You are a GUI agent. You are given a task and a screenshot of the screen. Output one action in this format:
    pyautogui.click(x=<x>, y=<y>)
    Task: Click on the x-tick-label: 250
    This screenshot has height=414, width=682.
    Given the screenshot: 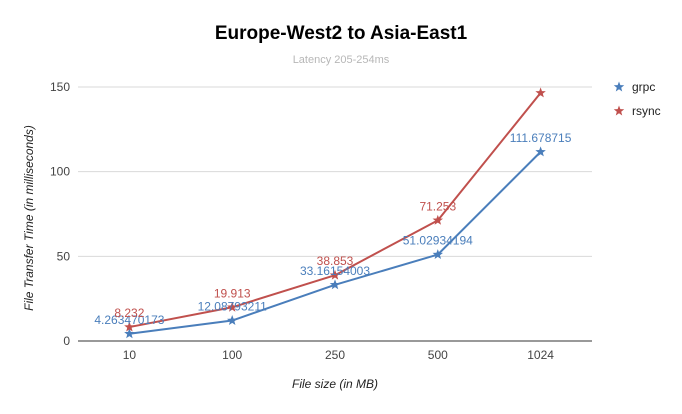 What is the action you would take?
    pyautogui.click(x=335, y=355)
    